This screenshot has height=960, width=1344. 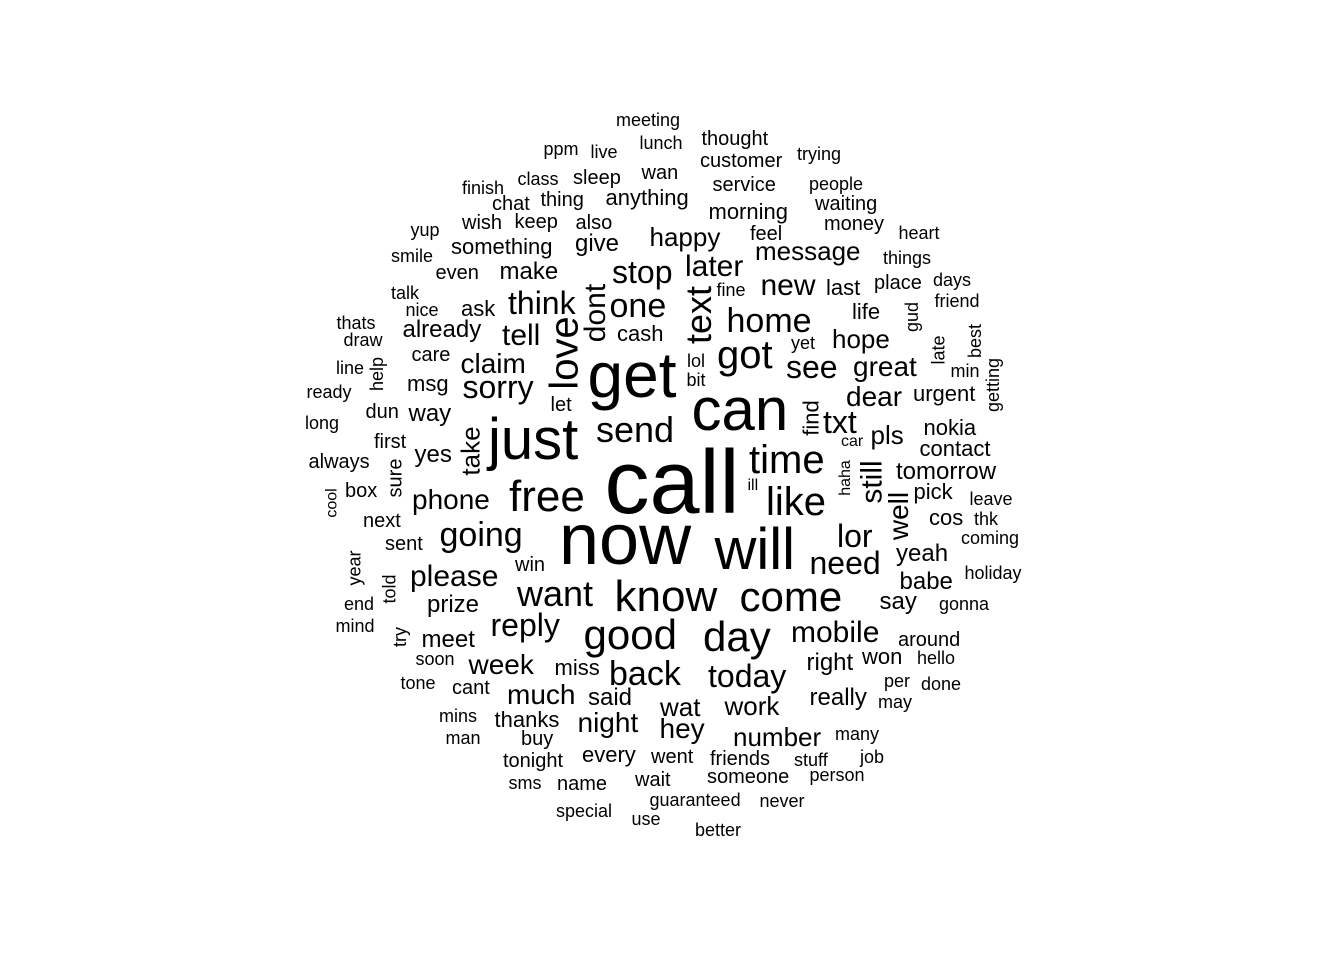 What do you see at coordinates (866, 311) in the screenshot?
I see `cloud-word-life: life` at bounding box center [866, 311].